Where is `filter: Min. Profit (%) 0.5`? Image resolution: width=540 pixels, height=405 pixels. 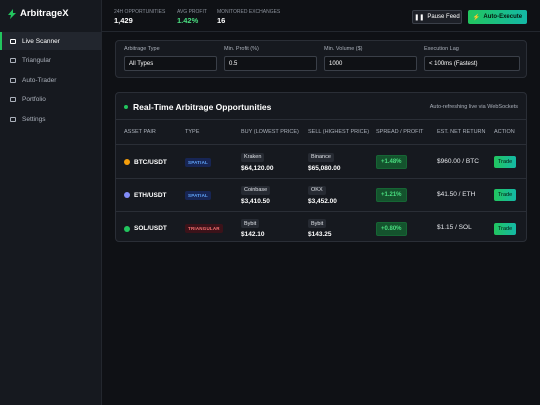
filter: Min. Profit (%) 0.5 is located at coordinates (270, 58).